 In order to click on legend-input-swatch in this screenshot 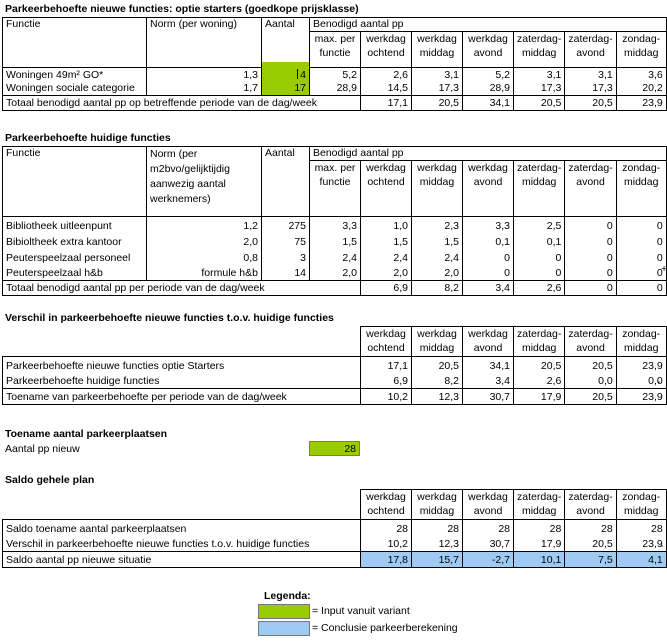, I will do `click(284, 611)`.